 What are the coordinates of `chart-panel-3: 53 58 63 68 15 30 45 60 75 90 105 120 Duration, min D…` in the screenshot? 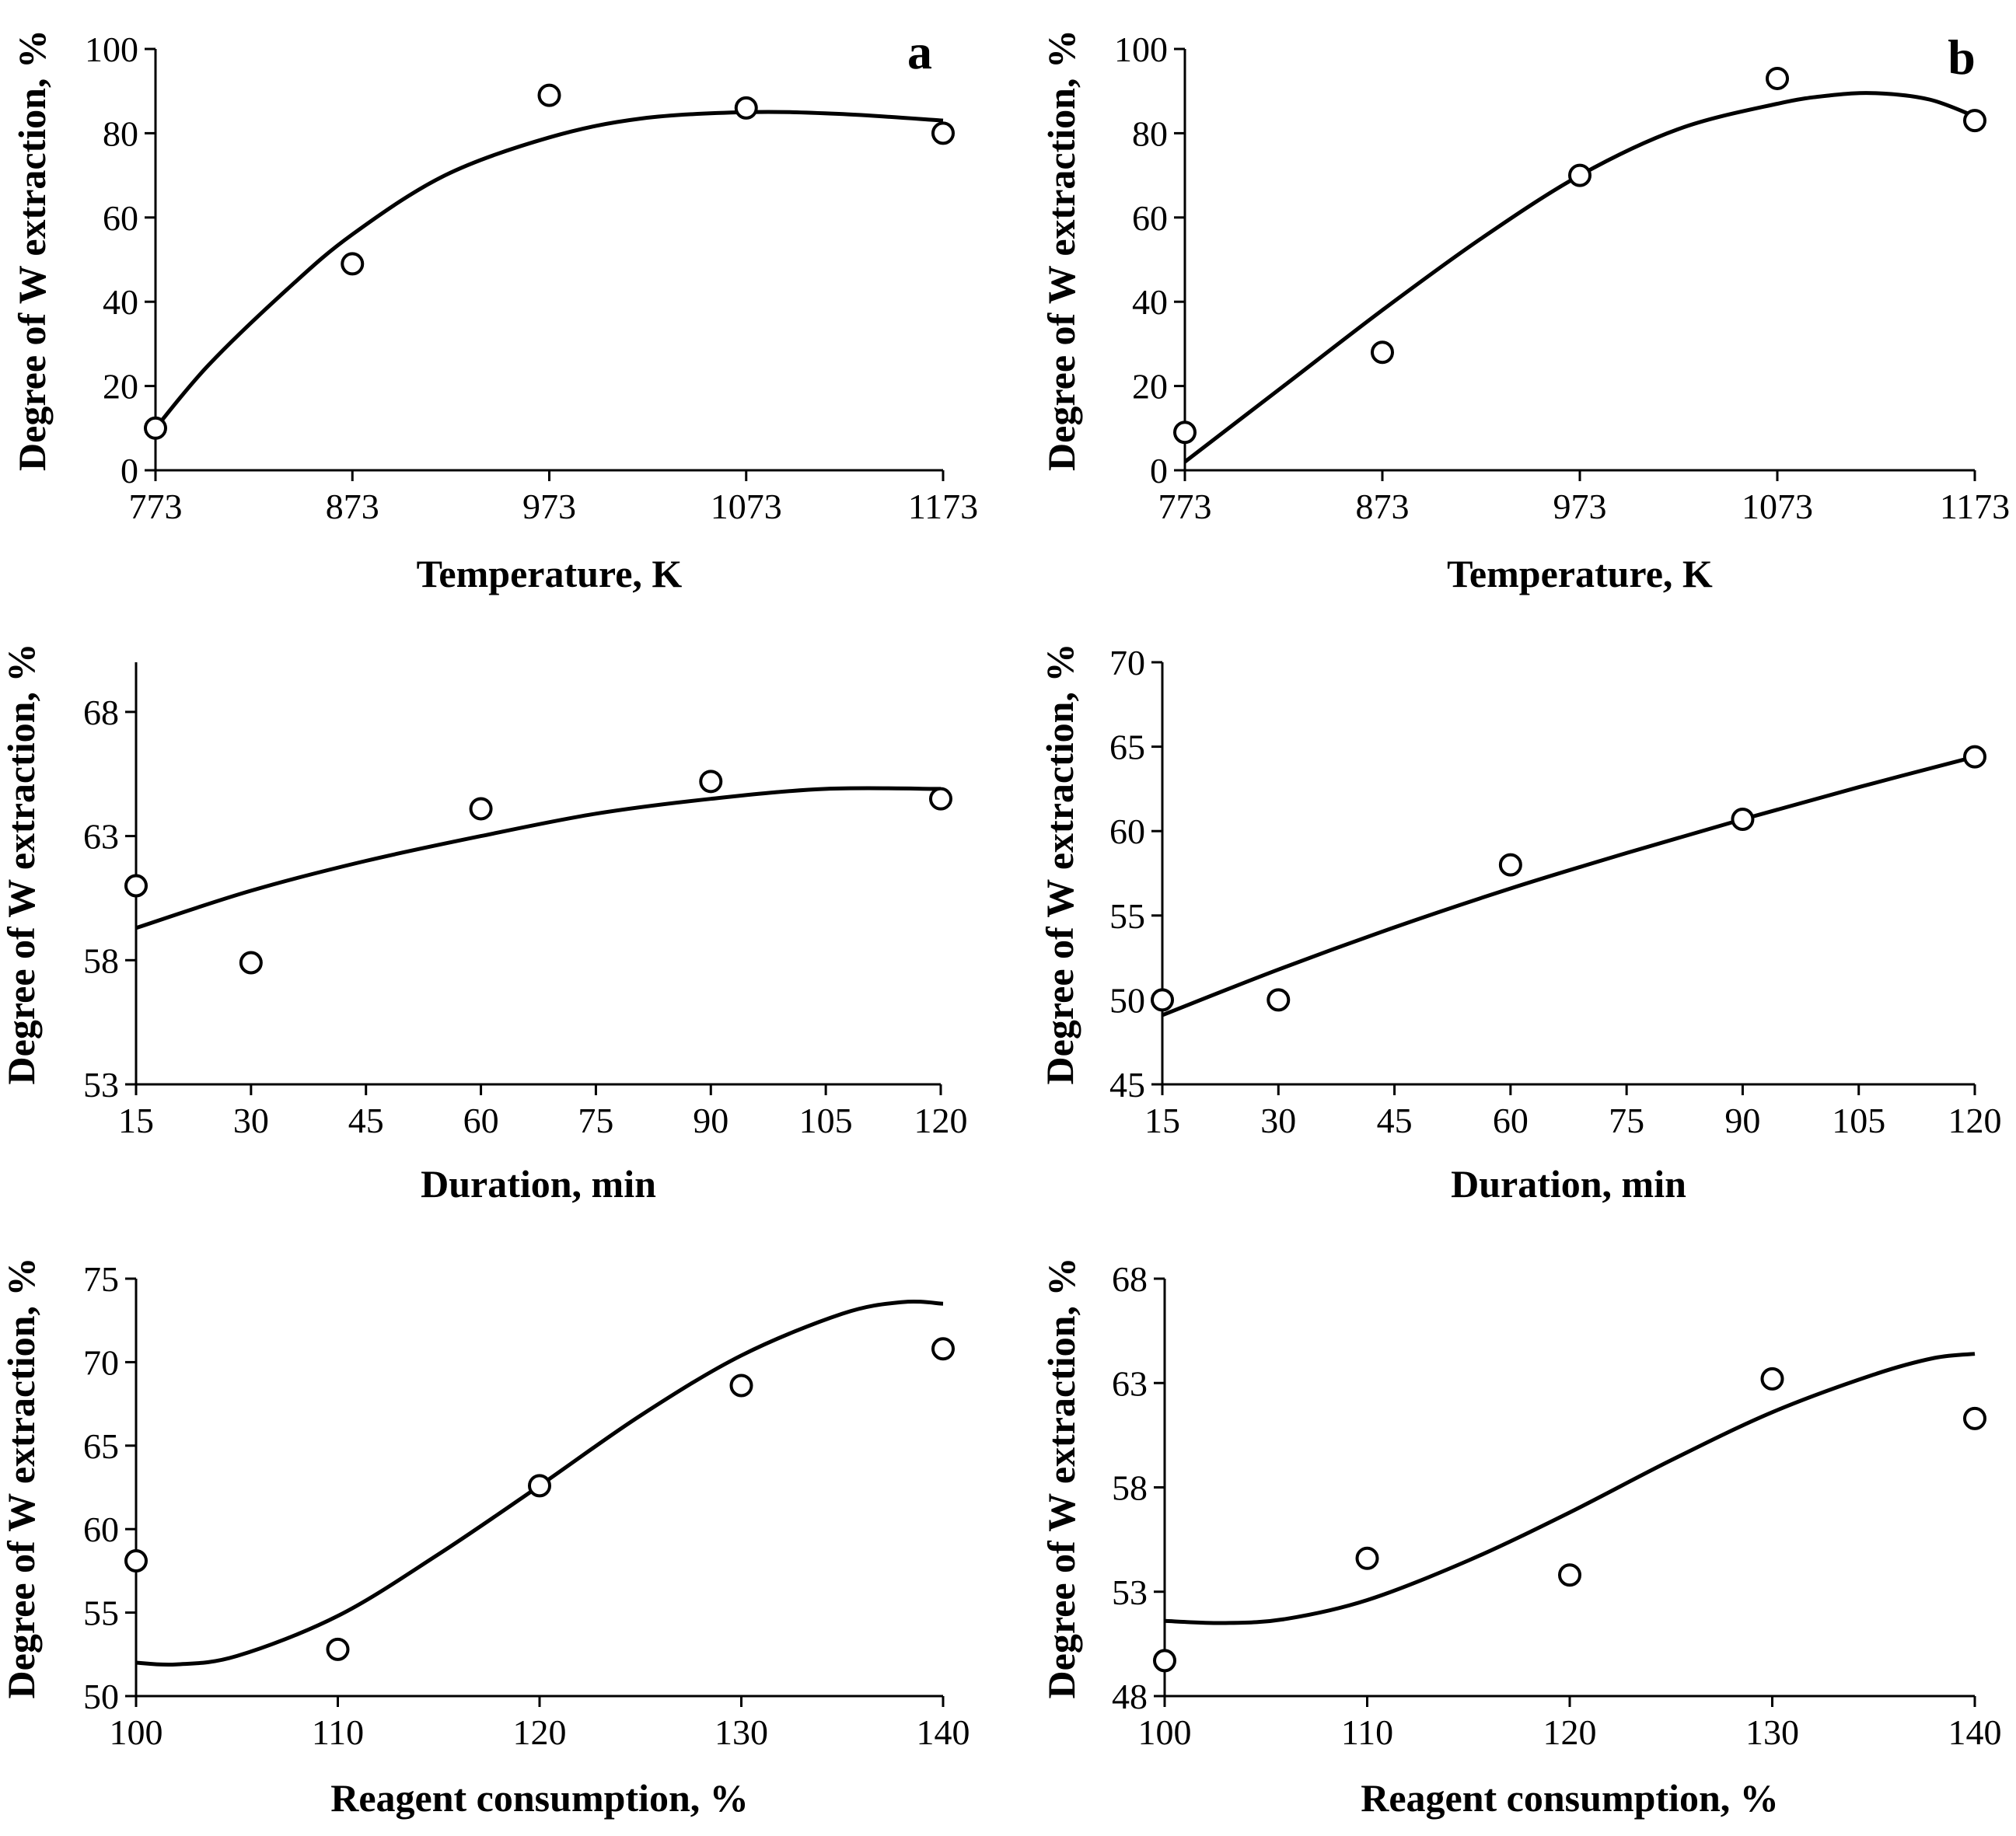 It's located at (484, 925).